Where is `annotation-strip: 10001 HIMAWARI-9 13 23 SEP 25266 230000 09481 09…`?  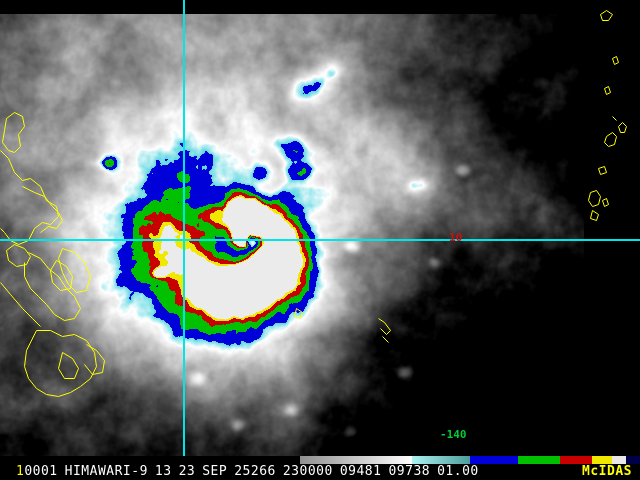
annotation-strip: 10001 HIMAWARI-9 13 23 SEP 25266 230000 09481 09… is located at coordinates (320, 468).